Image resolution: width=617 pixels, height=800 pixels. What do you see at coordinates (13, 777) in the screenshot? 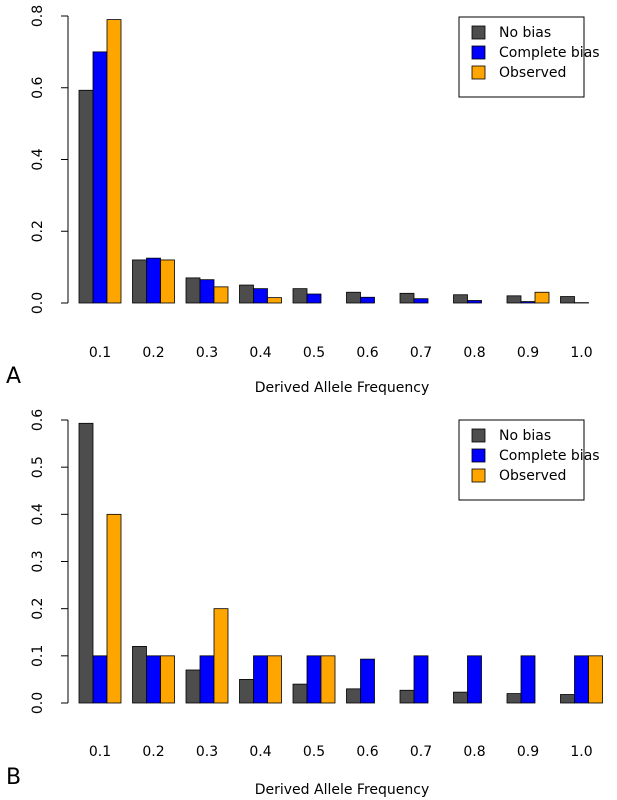
I see `panel-label: B` at bounding box center [13, 777].